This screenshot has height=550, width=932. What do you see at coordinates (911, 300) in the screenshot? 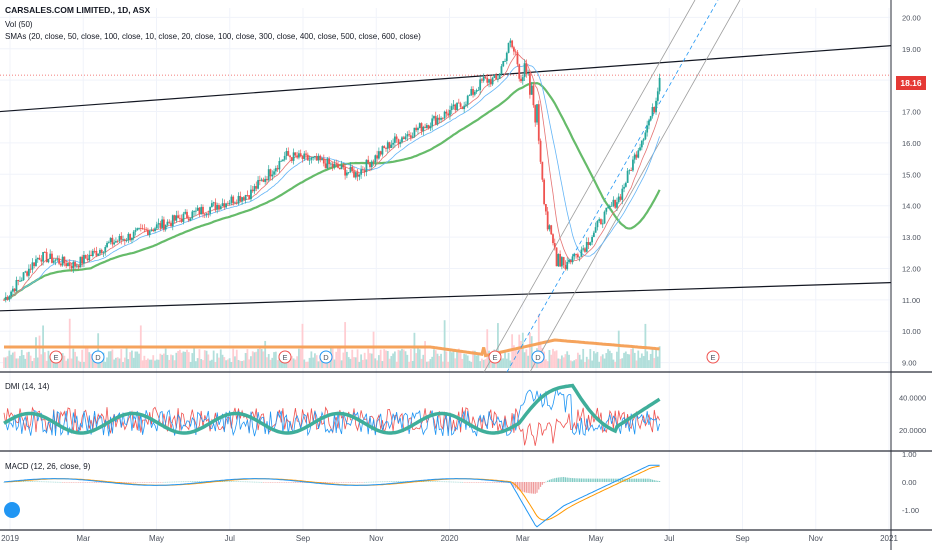
I see `price-tick-label: 11.00` at bounding box center [911, 300].